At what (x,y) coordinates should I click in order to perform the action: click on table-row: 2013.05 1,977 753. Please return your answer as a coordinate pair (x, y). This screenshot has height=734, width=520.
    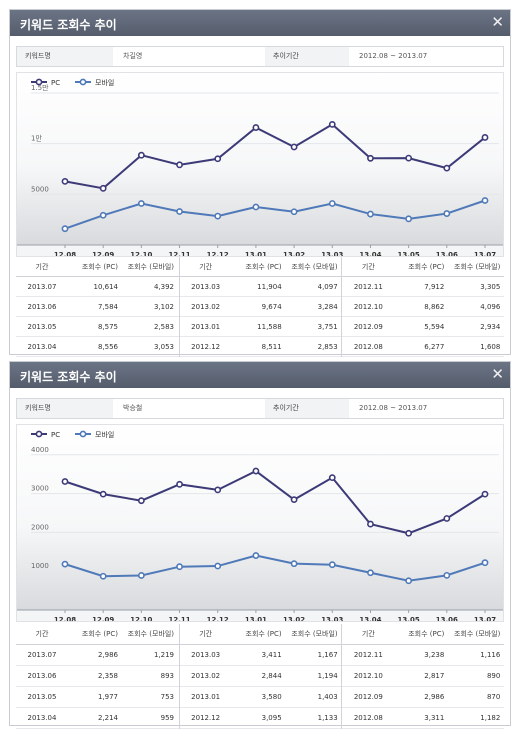
    Looking at the image, I should click on (97, 697).